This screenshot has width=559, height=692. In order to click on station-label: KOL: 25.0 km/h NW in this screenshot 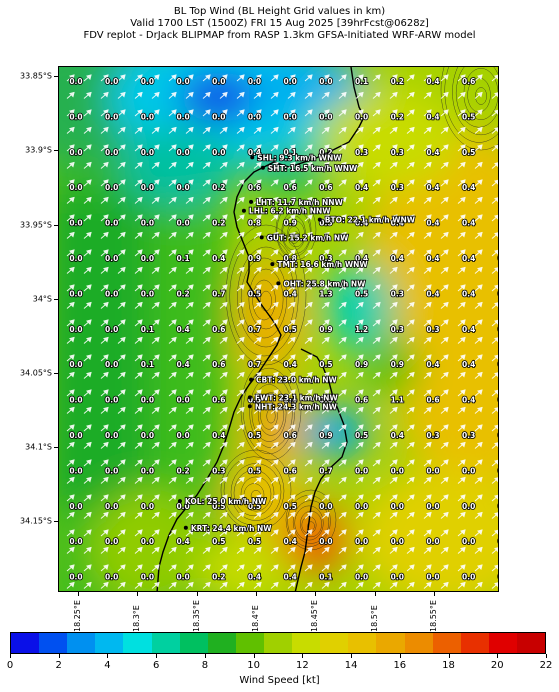, I will do `click(226, 501)`.